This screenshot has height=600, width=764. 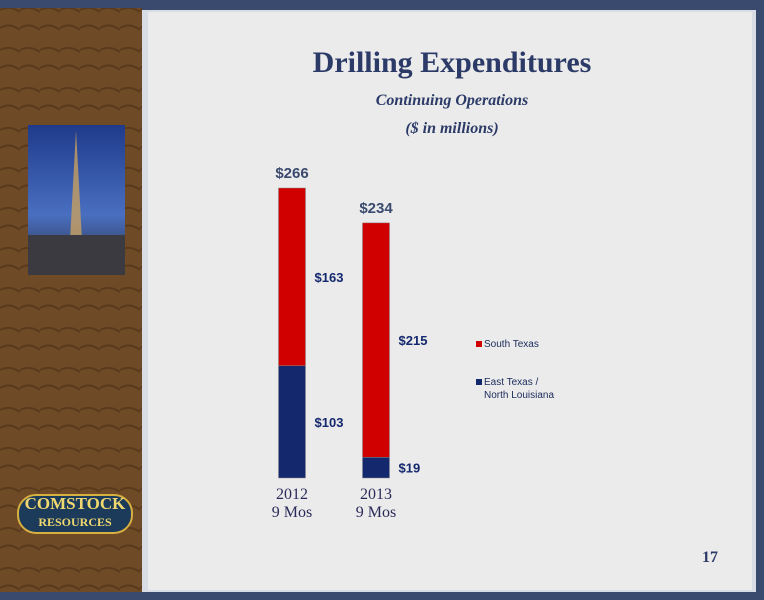 I want to click on chart-title: Drilling Expenditures, so click(x=452, y=62).